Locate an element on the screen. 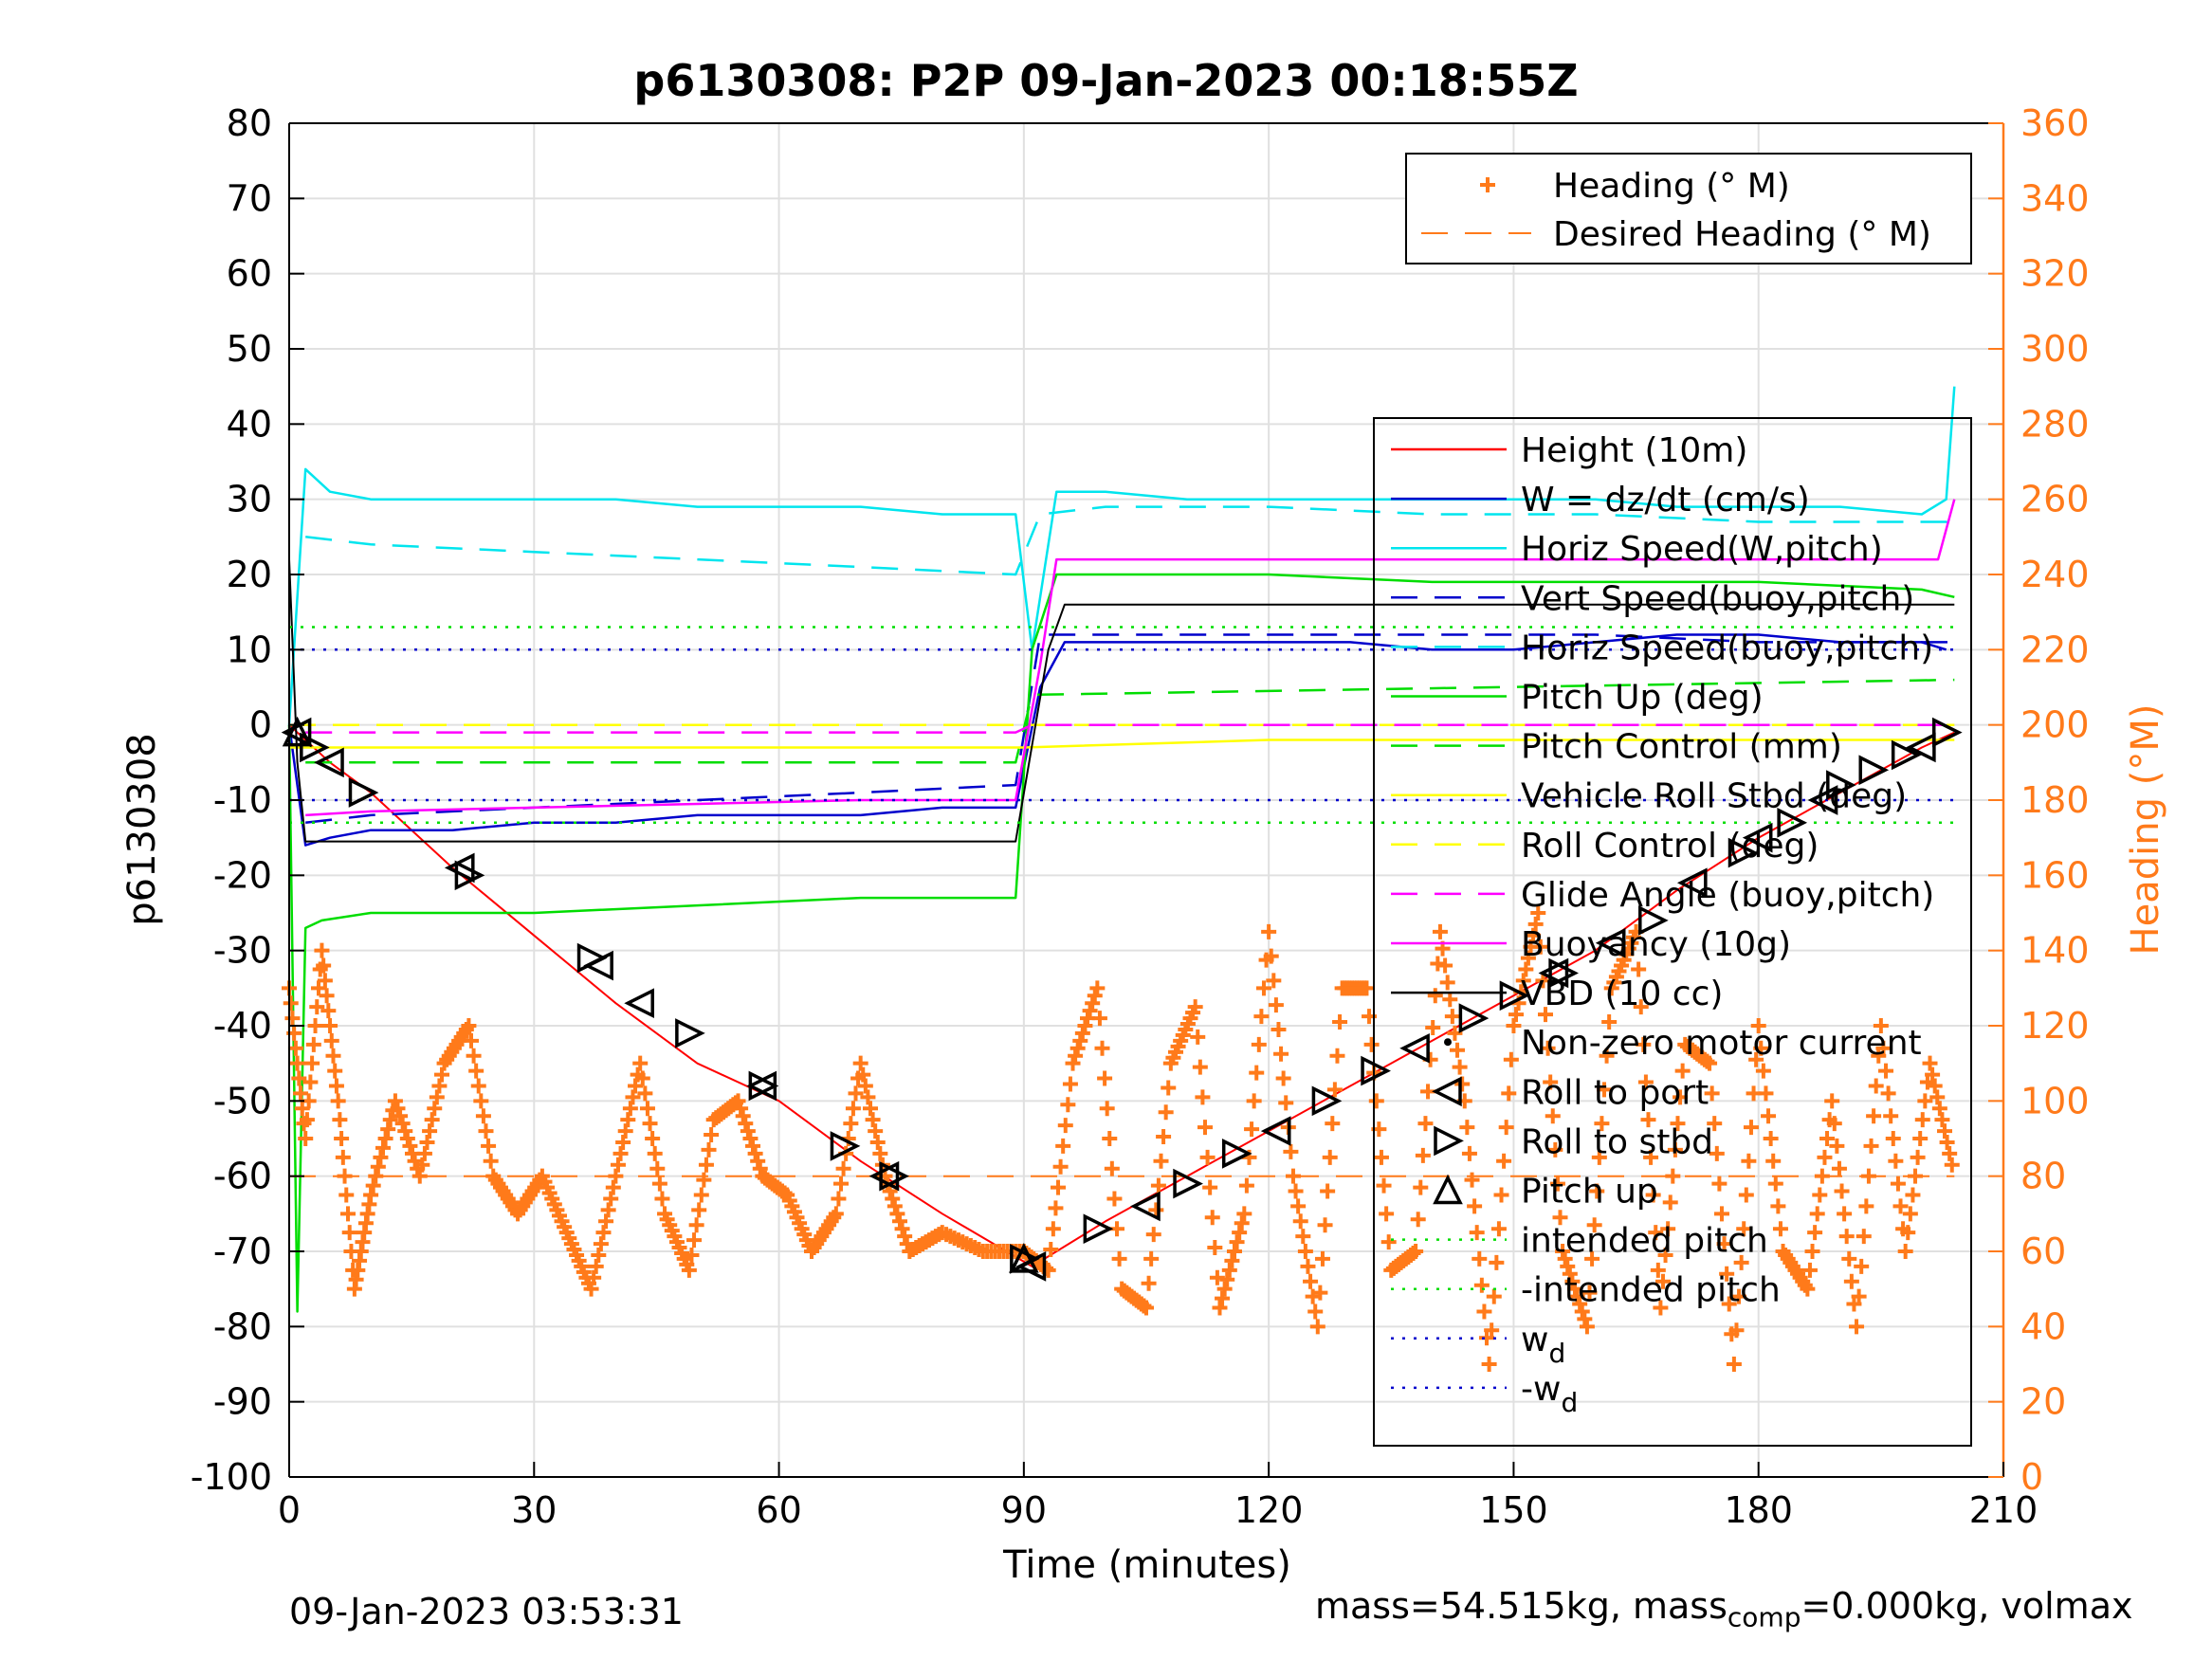 Image resolution: width=2212 pixels, height=1659 pixels. y-right-tick-label: 360 is located at coordinates (2055, 123).